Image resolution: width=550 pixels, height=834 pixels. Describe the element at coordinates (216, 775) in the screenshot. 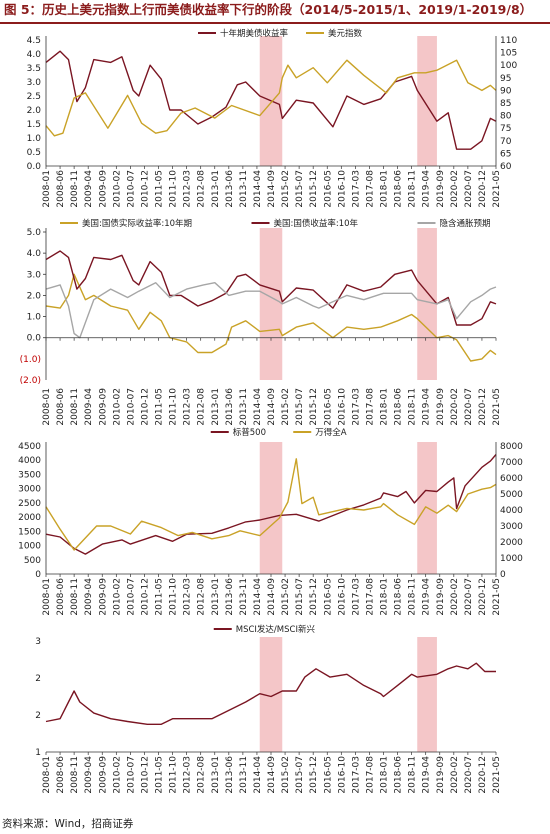

I see `x-tick-label: 2013-01` at that location.